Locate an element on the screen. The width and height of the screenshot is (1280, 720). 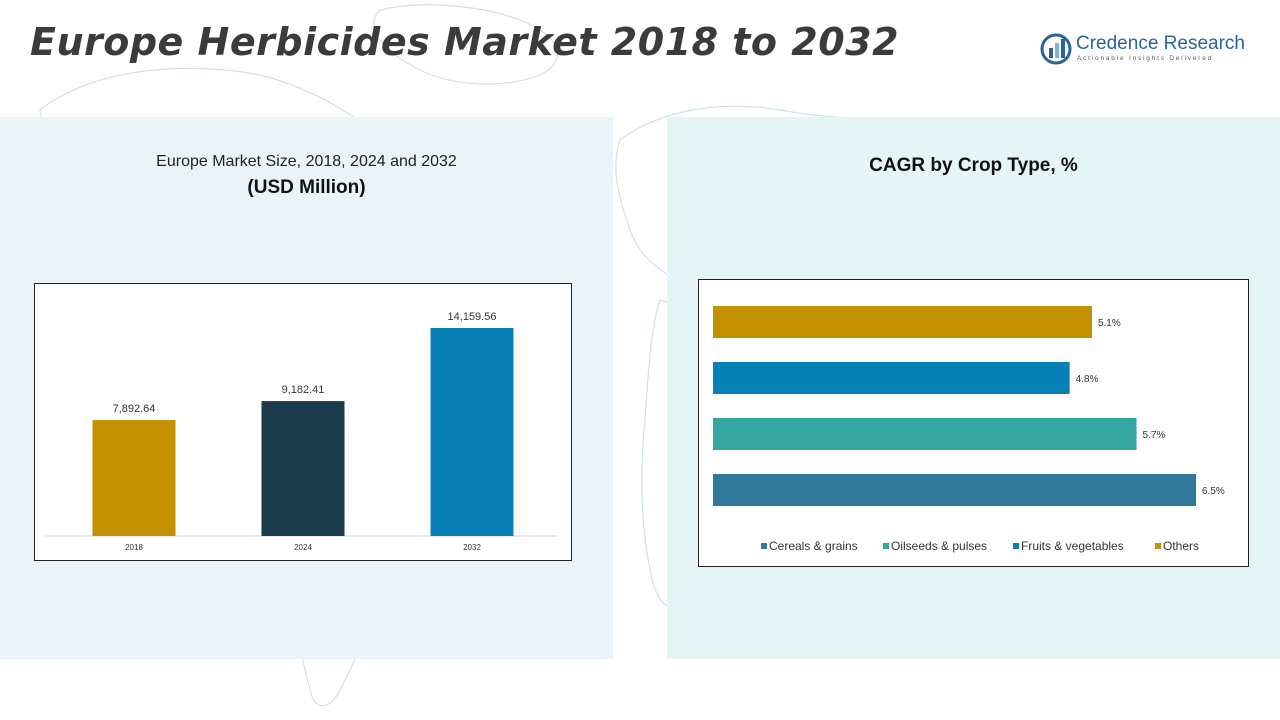
bar-2024 is located at coordinates (303, 468).